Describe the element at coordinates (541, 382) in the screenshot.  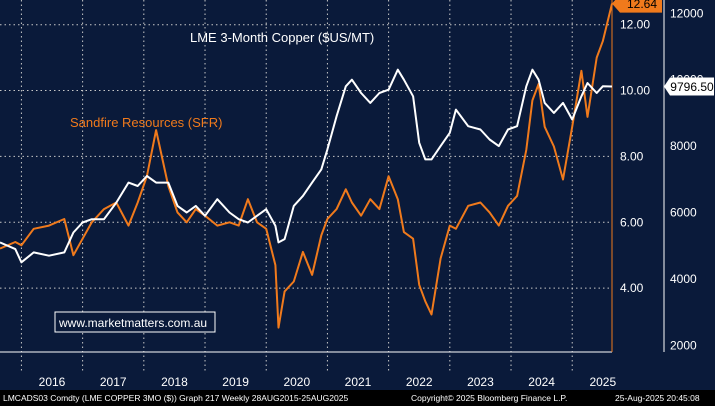
I see `year-tick-label: 2024` at that location.